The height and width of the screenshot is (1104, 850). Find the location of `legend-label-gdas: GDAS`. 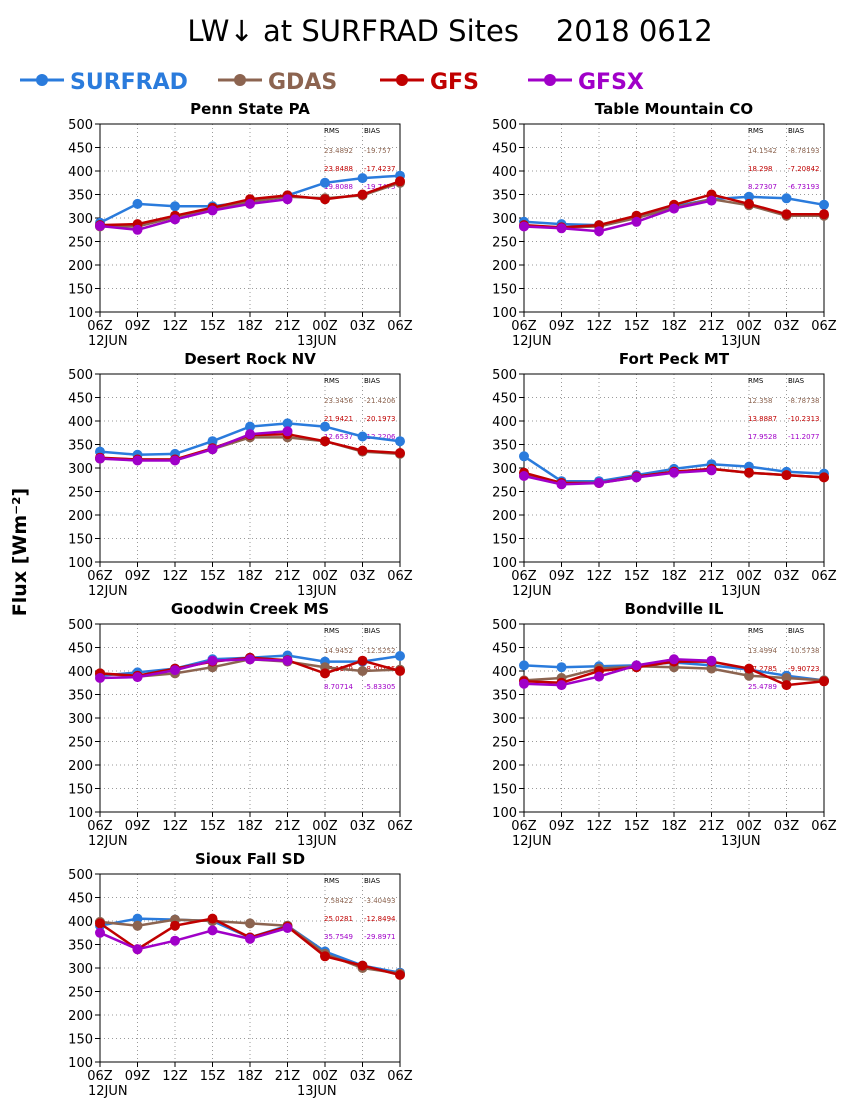

legend-label-gdas: GDAS is located at coordinates (302, 82).